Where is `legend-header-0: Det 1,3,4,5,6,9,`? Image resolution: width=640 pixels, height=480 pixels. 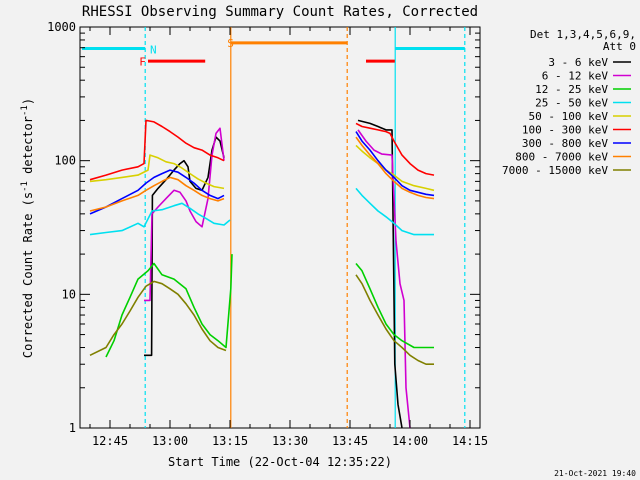 legend-header-0: Det 1,3,4,5,6,9, is located at coordinates (583, 34).